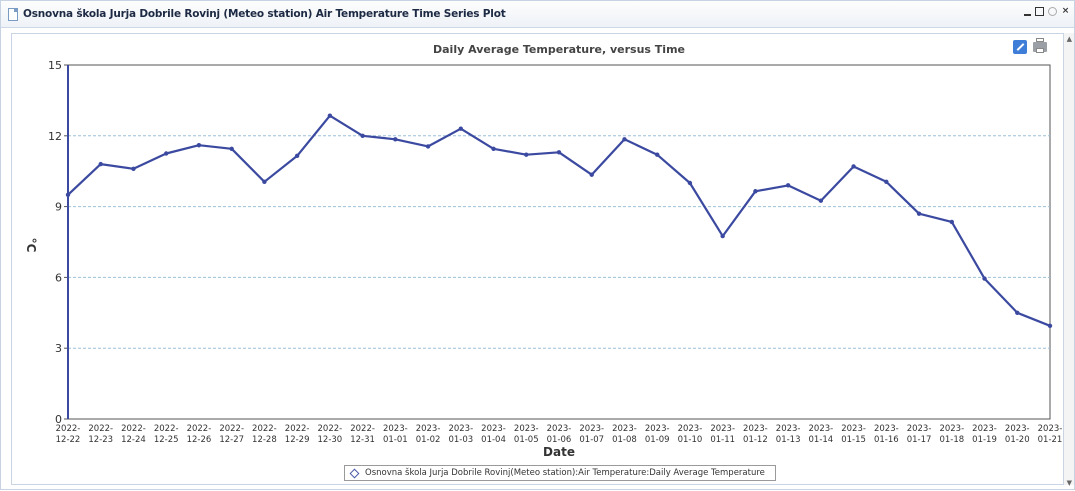 The image size is (1075, 491). What do you see at coordinates (428, 440) in the screenshot?
I see `x-tick-label-monthday: 01-02` at bounding box center [428, 440].